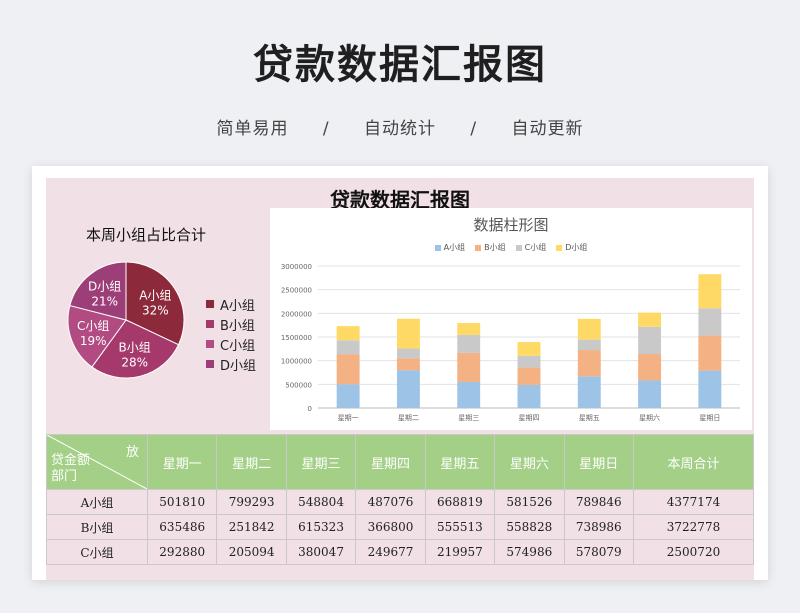 This screenshot has width=800, height=613. Describe the element at coordinates (511, 225) in the screenshot. I see `bar-chart-title: 数据柱形图` at that location.